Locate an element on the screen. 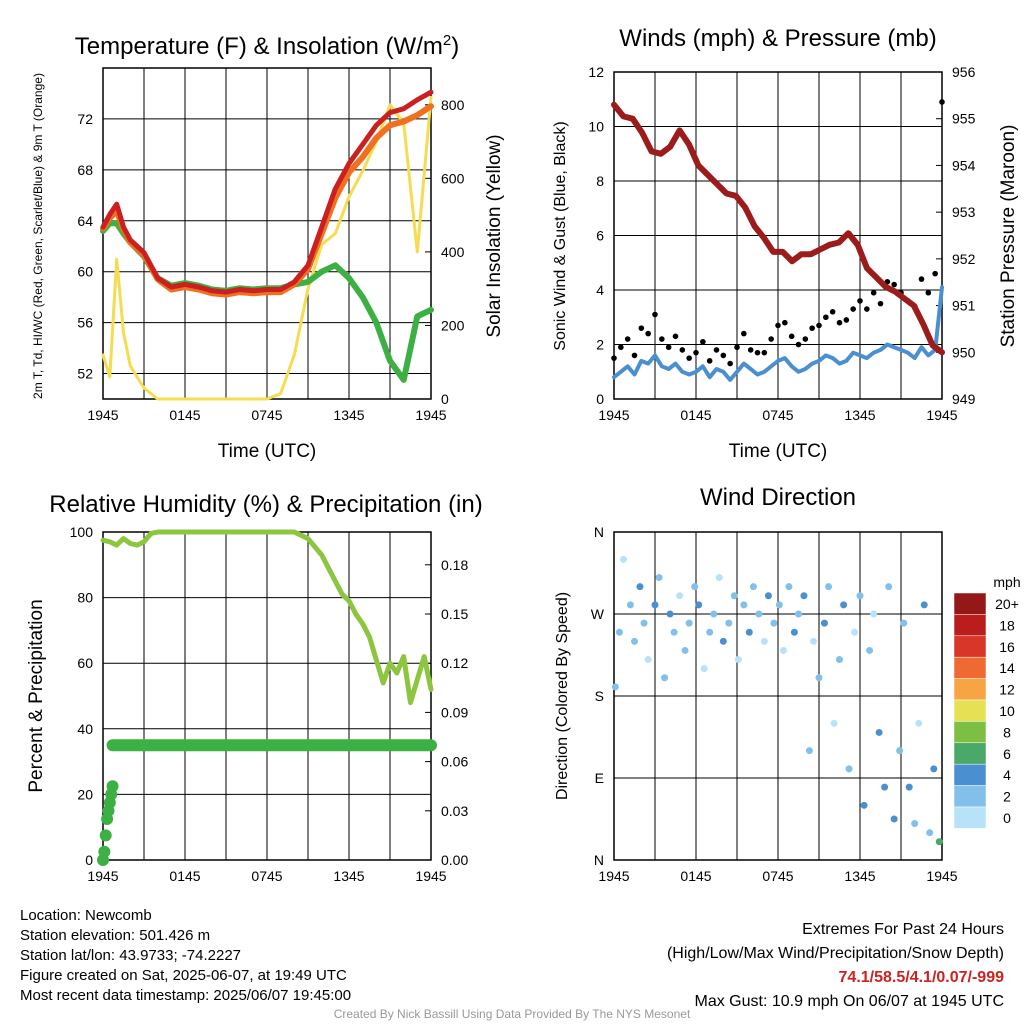 This screenshot has height=1024, width=1024. legend-label: 12 is located at coordinates (1007, 690).